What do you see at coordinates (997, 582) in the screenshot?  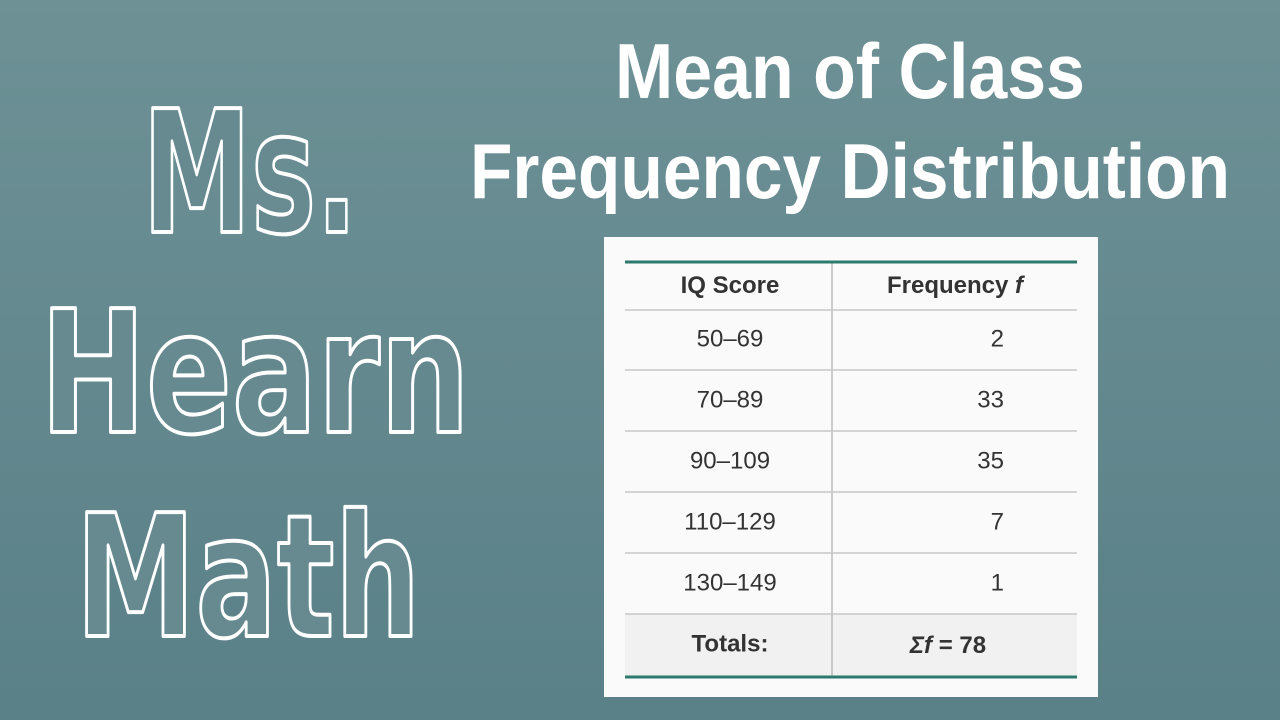 I see `frequency: 1` at bounding box center [997, 582].